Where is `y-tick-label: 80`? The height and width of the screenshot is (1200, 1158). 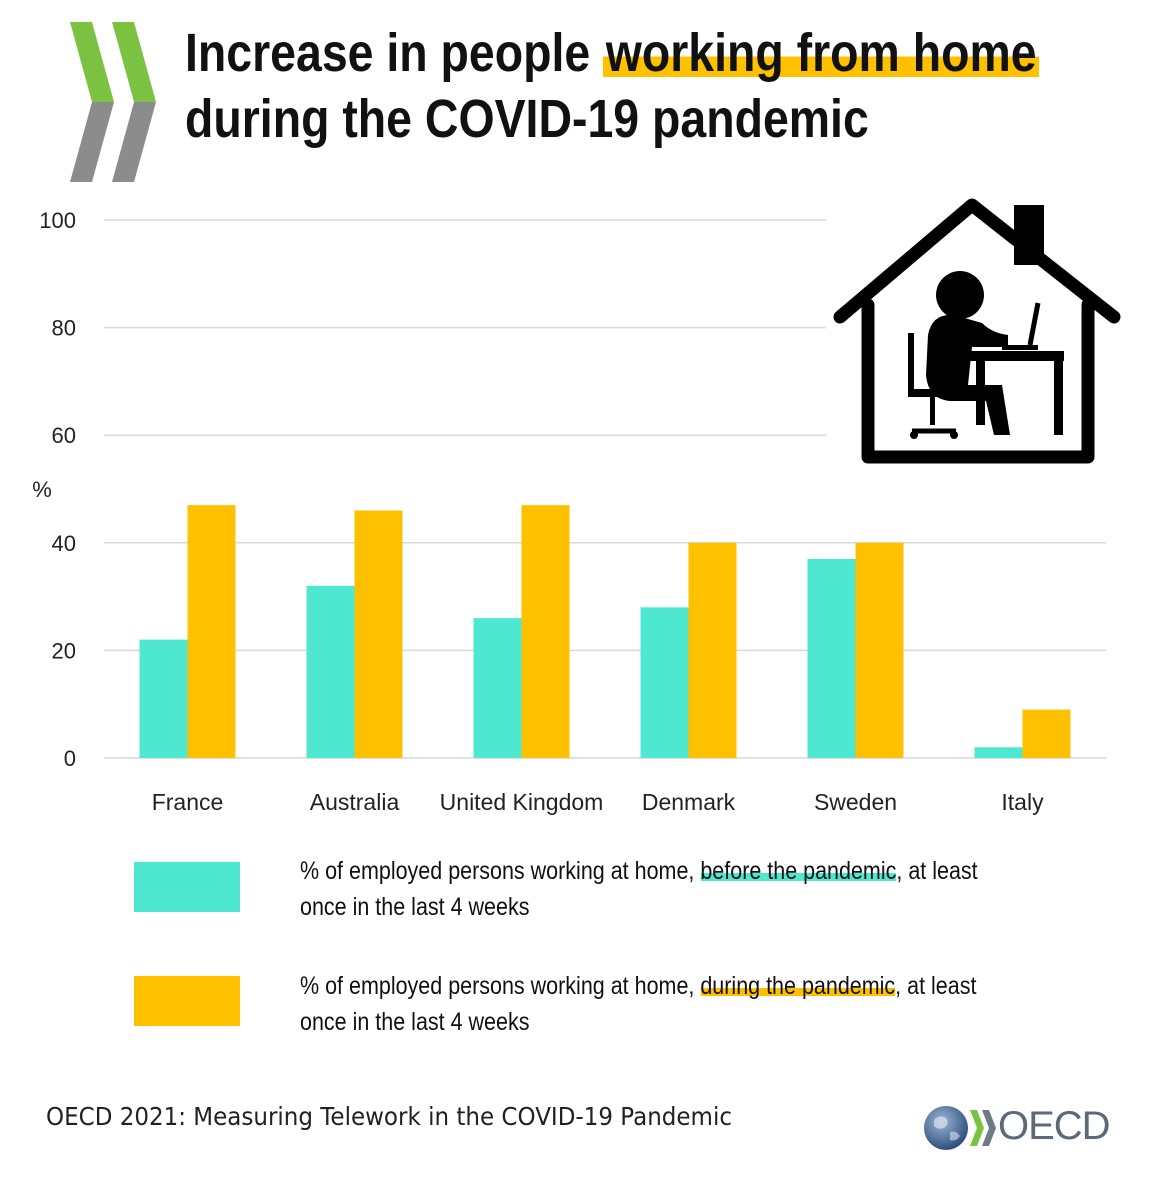
y-tick-label: 80 is located at coordinates (64, 328).